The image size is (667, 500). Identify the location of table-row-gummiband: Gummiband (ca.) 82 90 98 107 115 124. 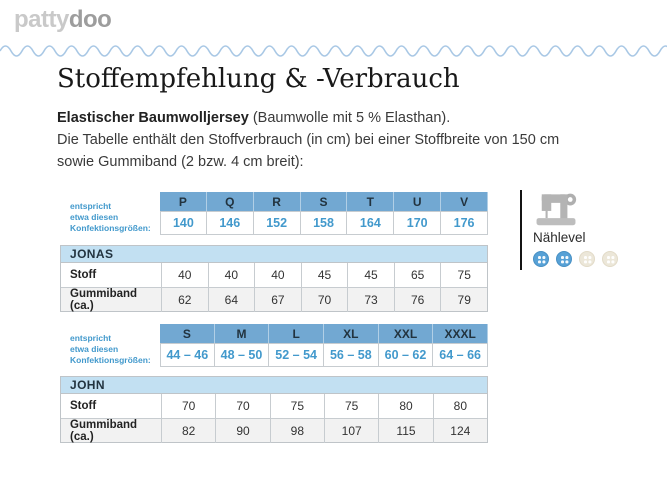
(274, 430).